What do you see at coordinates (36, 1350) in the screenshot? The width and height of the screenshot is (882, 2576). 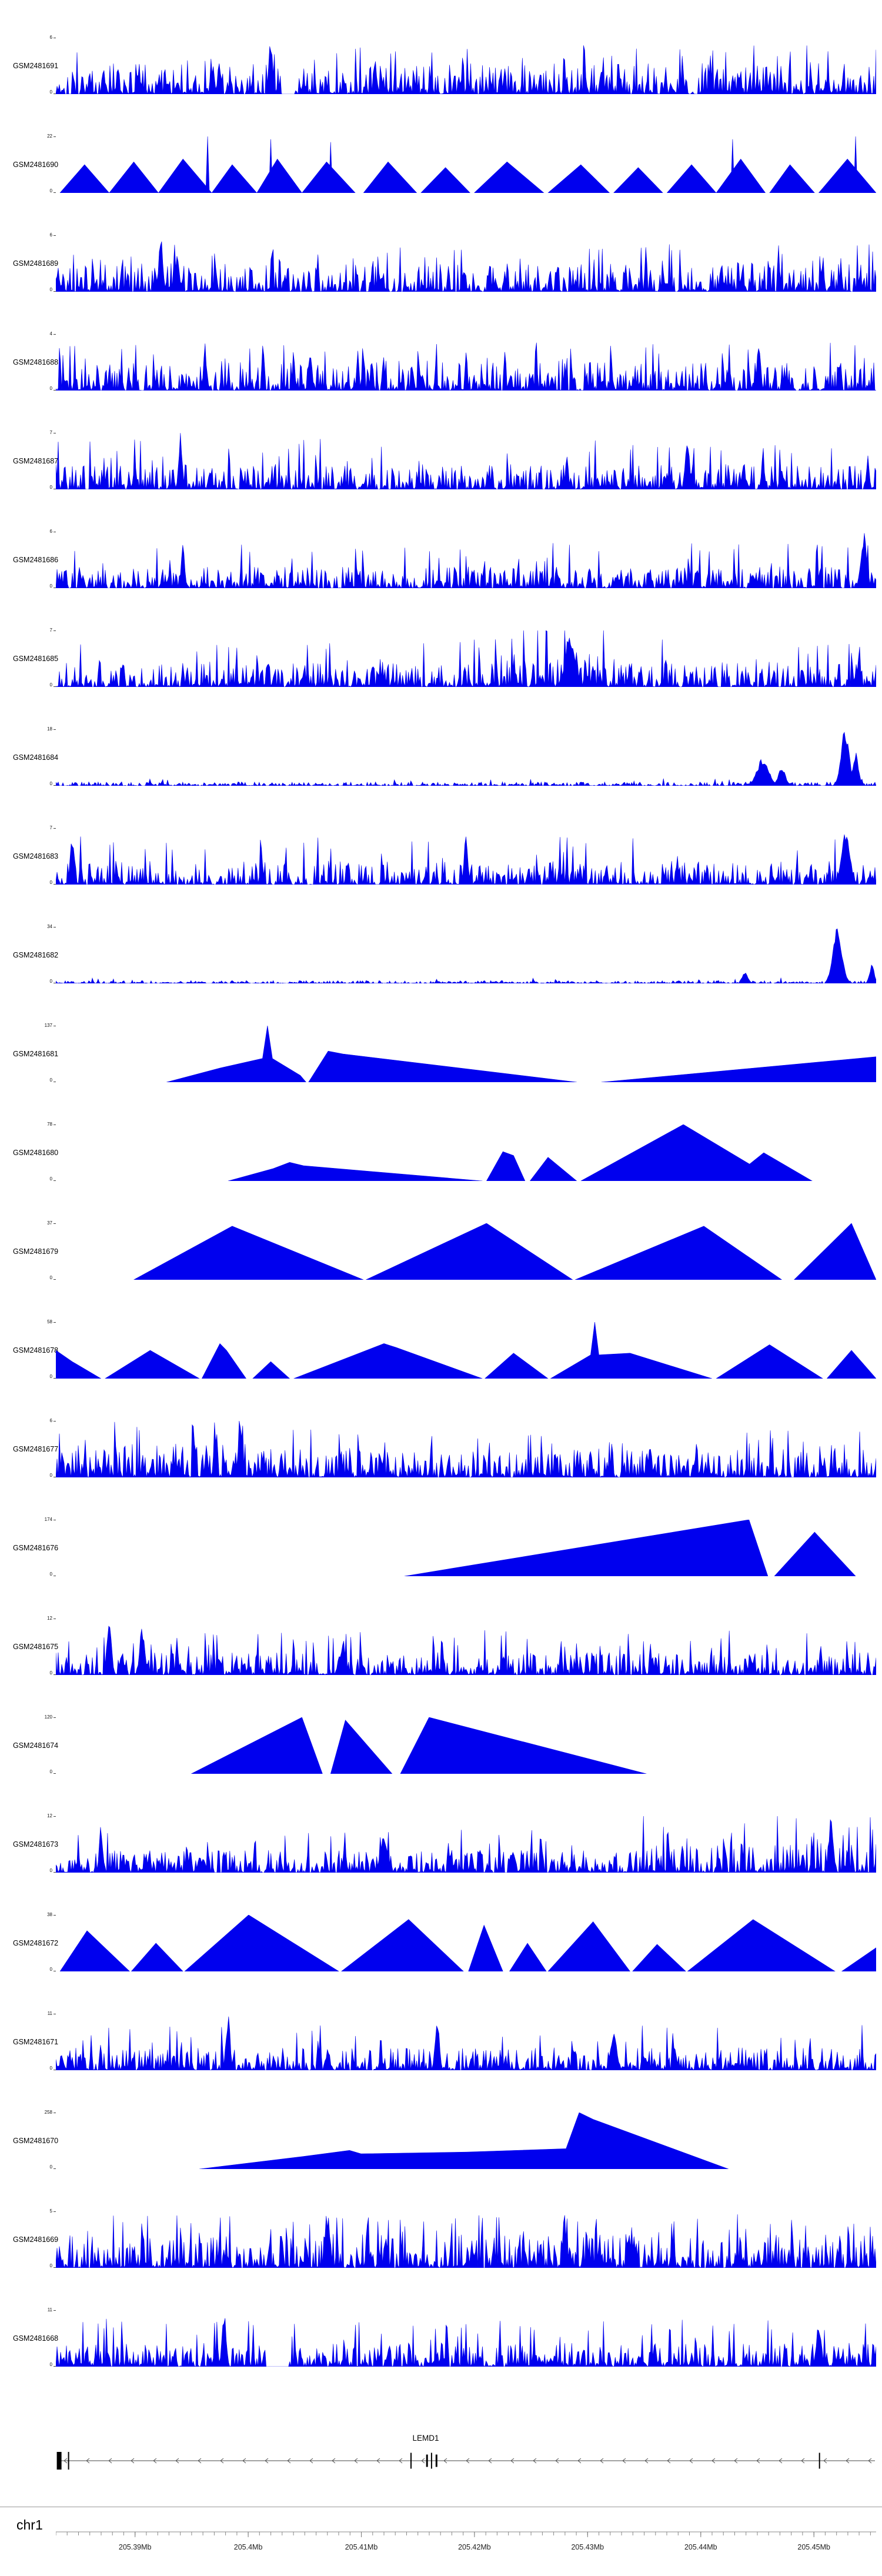 I see `track-label: GSM2481678` at bounding box center [36, 1350].